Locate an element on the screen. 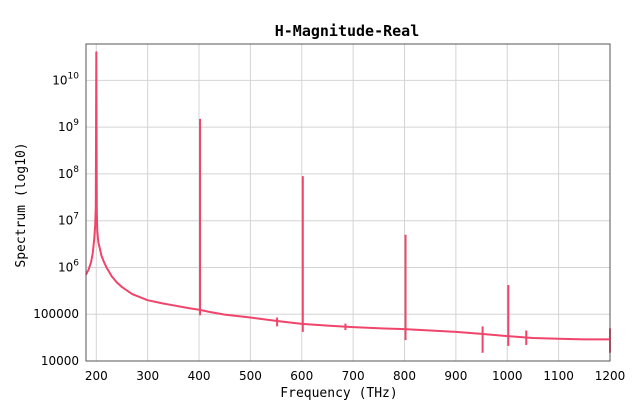 The image size is (640, 418). x-axis-label: Frequency (THz) is located at coordinates (338, 393).